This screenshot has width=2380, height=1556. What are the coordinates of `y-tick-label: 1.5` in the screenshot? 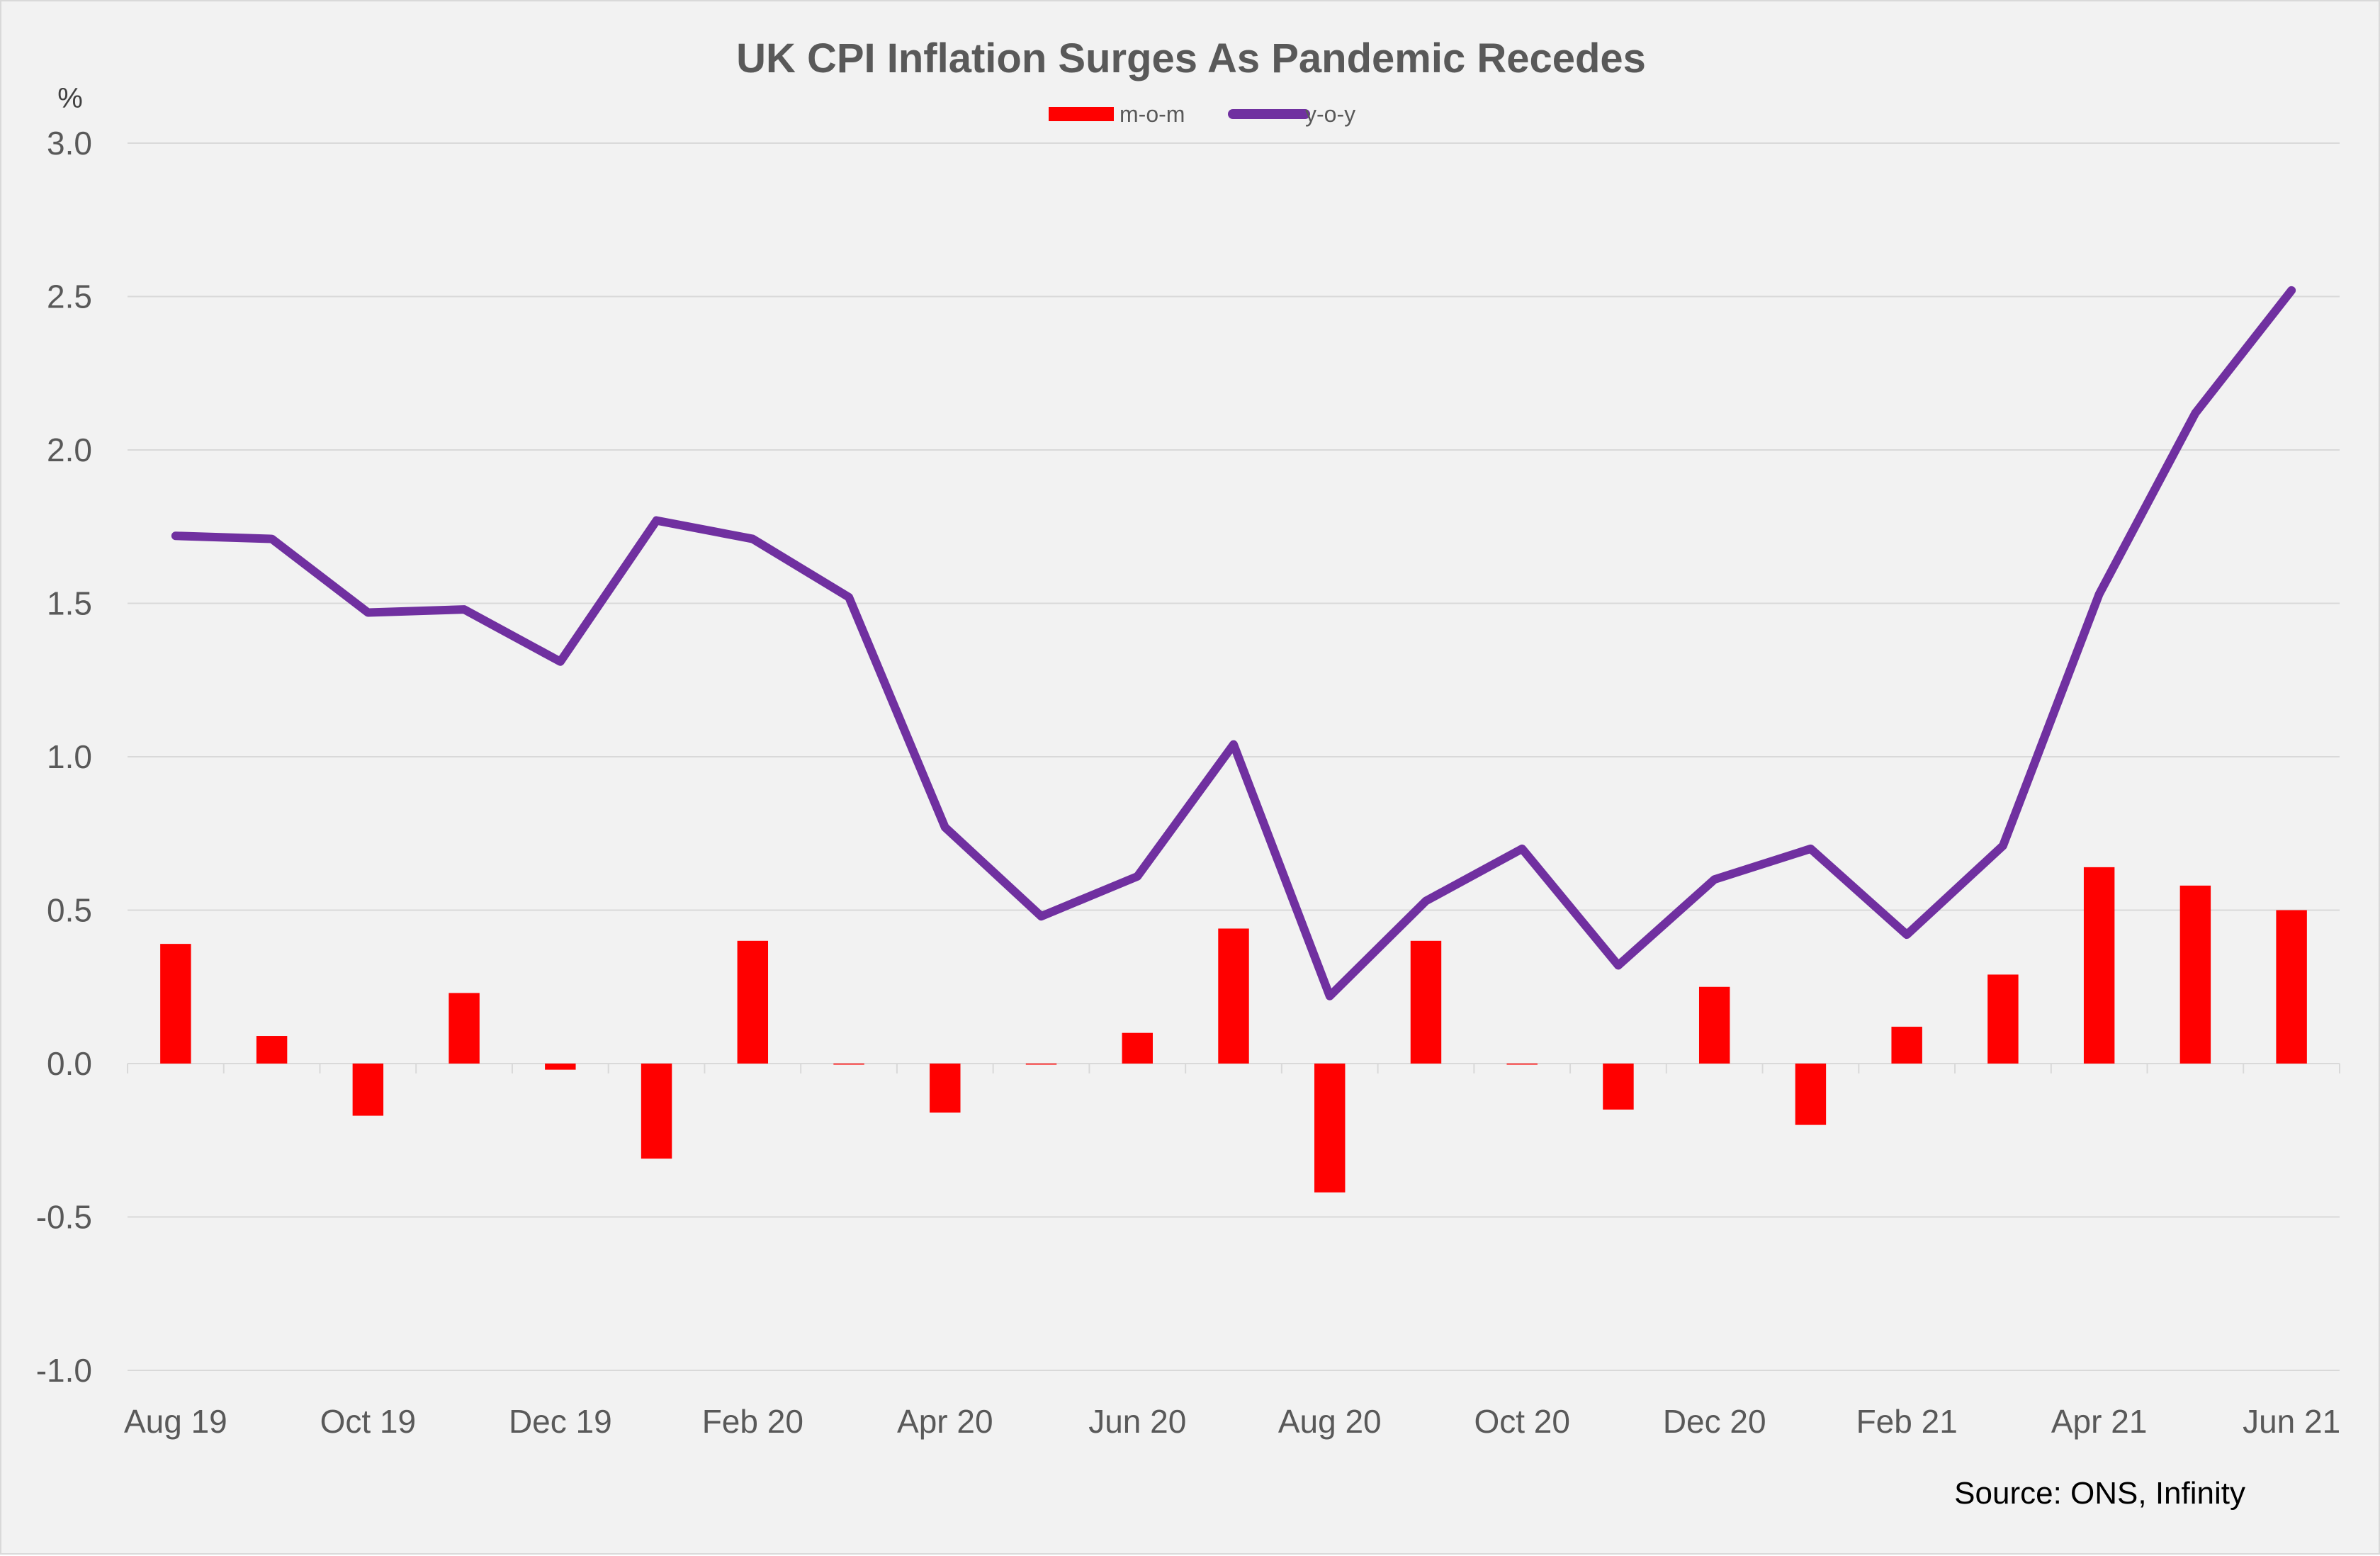 It's located at (69, 603).